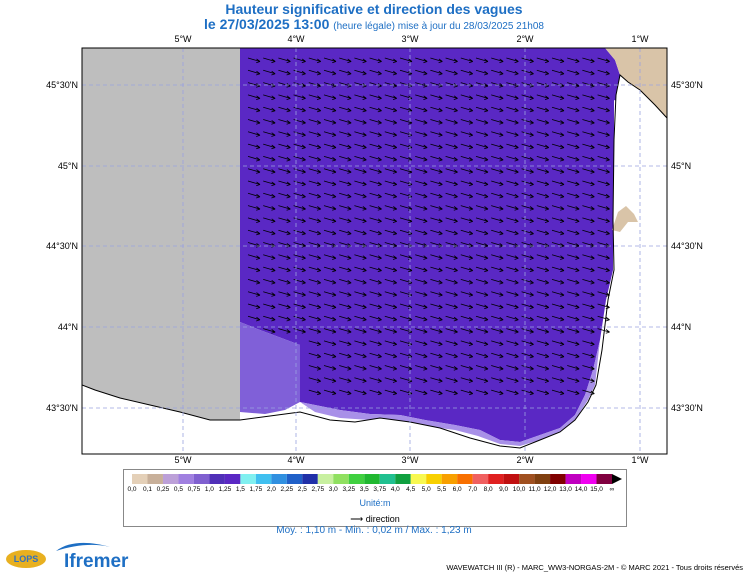  What do you see at coordinates (287, 489) in the screenshot?
I see `legend-label: 2,25` at bounding box center [287, 489].